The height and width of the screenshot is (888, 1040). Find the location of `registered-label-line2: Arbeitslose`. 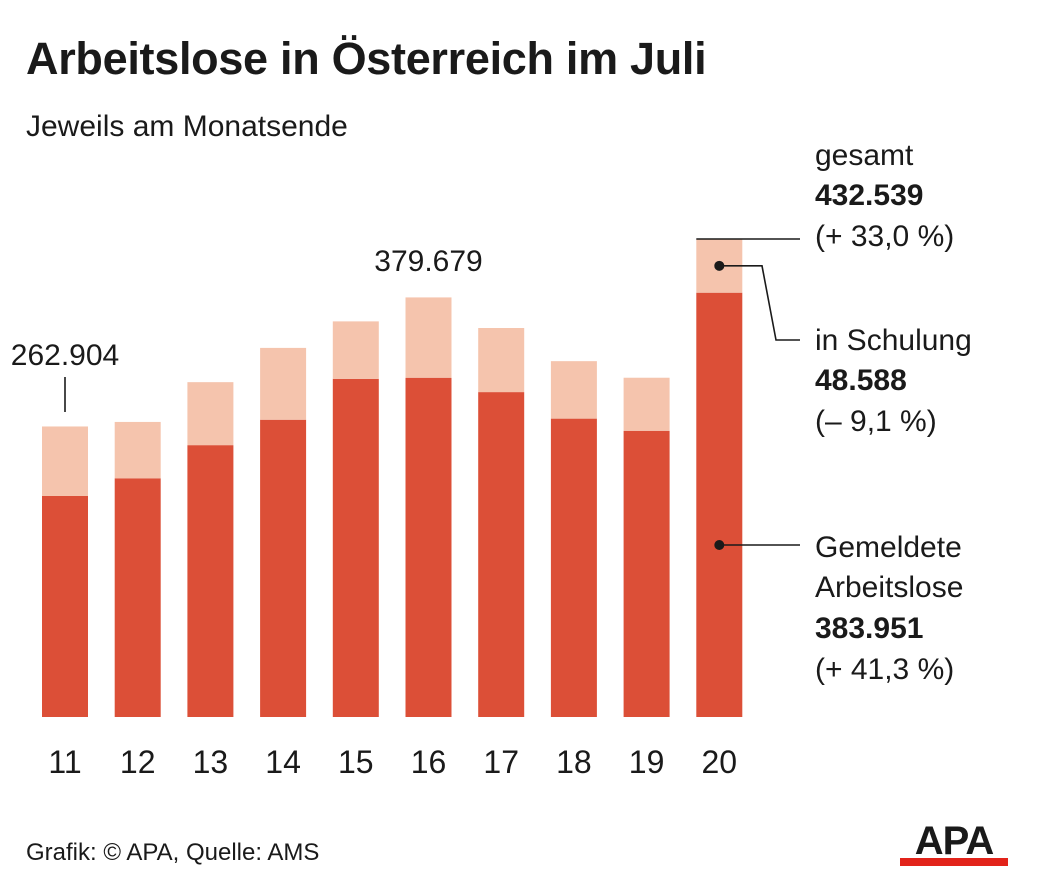

registered-label-line2: Arbeitslose is located at coordinates (889, 587).